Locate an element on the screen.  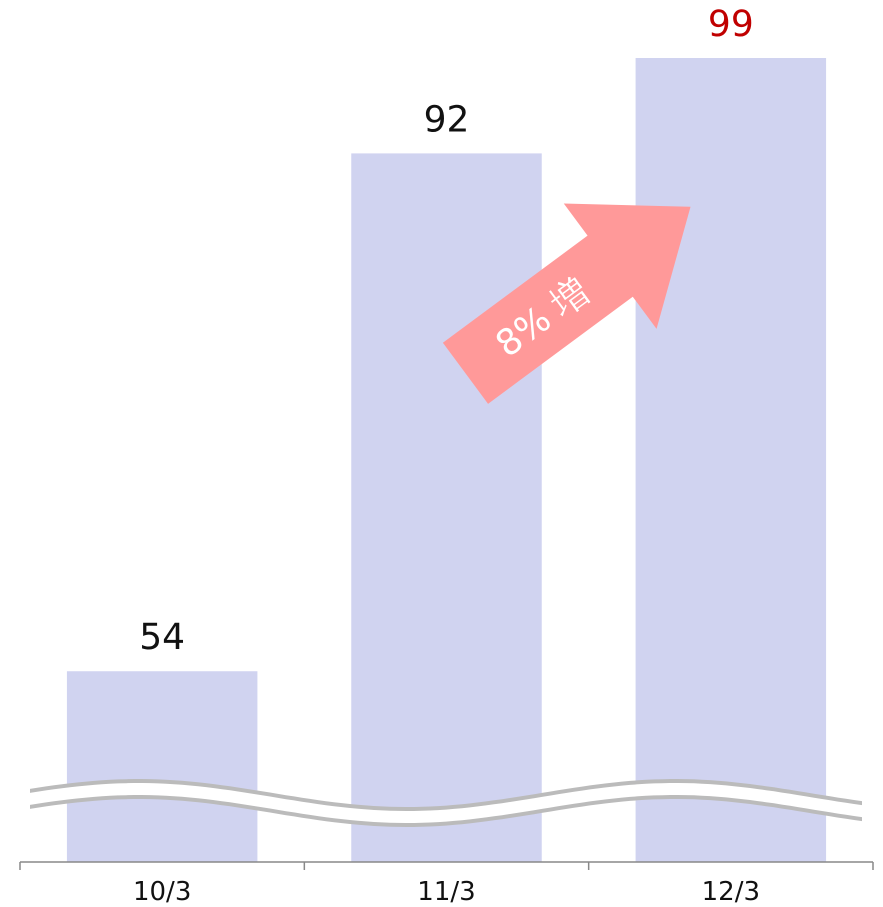
data-label: 99 is located at coordinates (731, 24).